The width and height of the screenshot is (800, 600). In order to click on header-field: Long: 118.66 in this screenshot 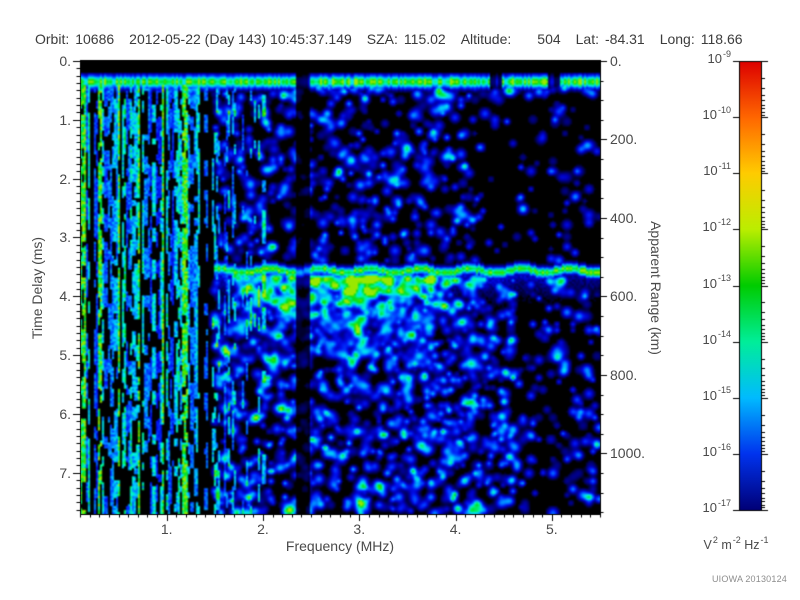, I will do `click(701, 39)`.